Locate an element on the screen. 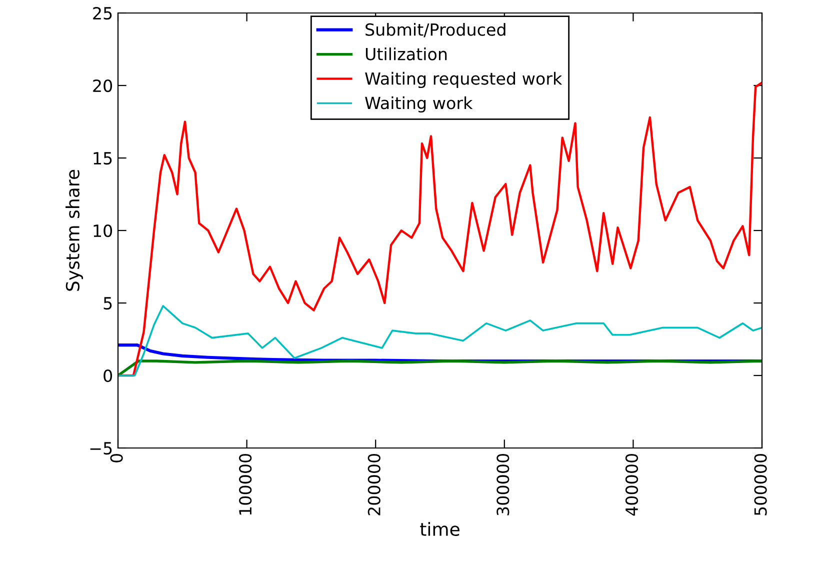  x-tick-label: 300000 is located at coordinates (503, 485).